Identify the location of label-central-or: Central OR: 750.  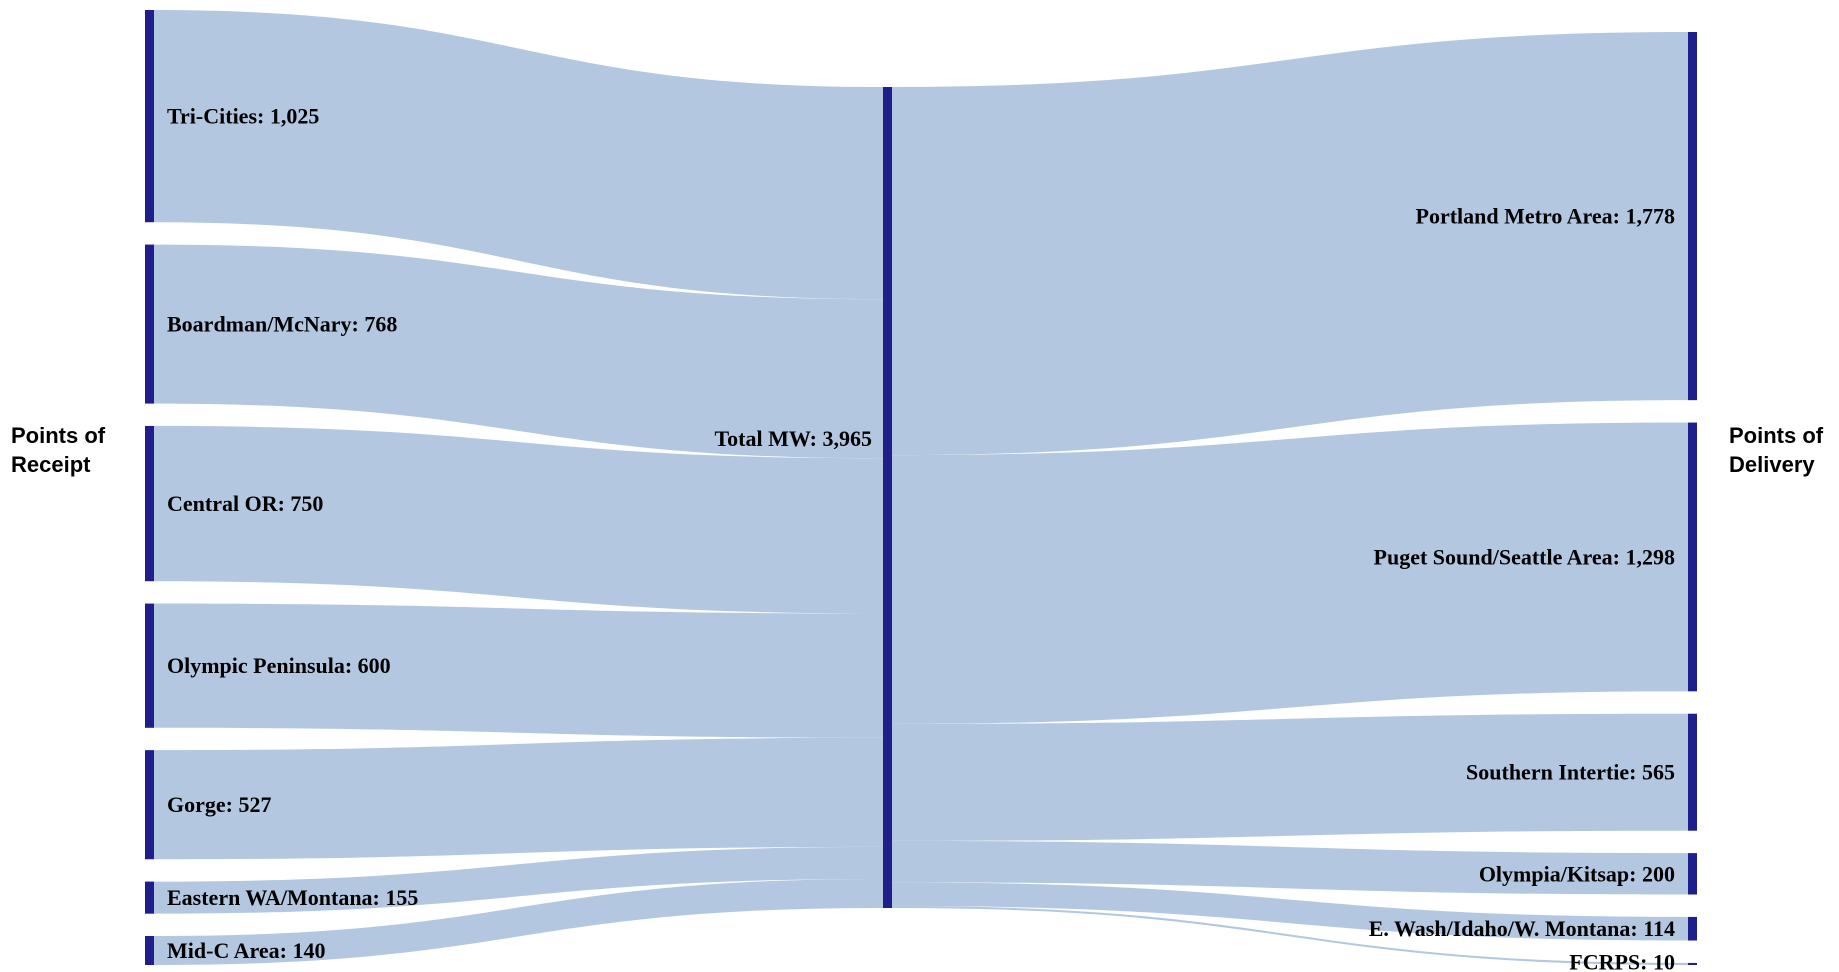
(245, 503).